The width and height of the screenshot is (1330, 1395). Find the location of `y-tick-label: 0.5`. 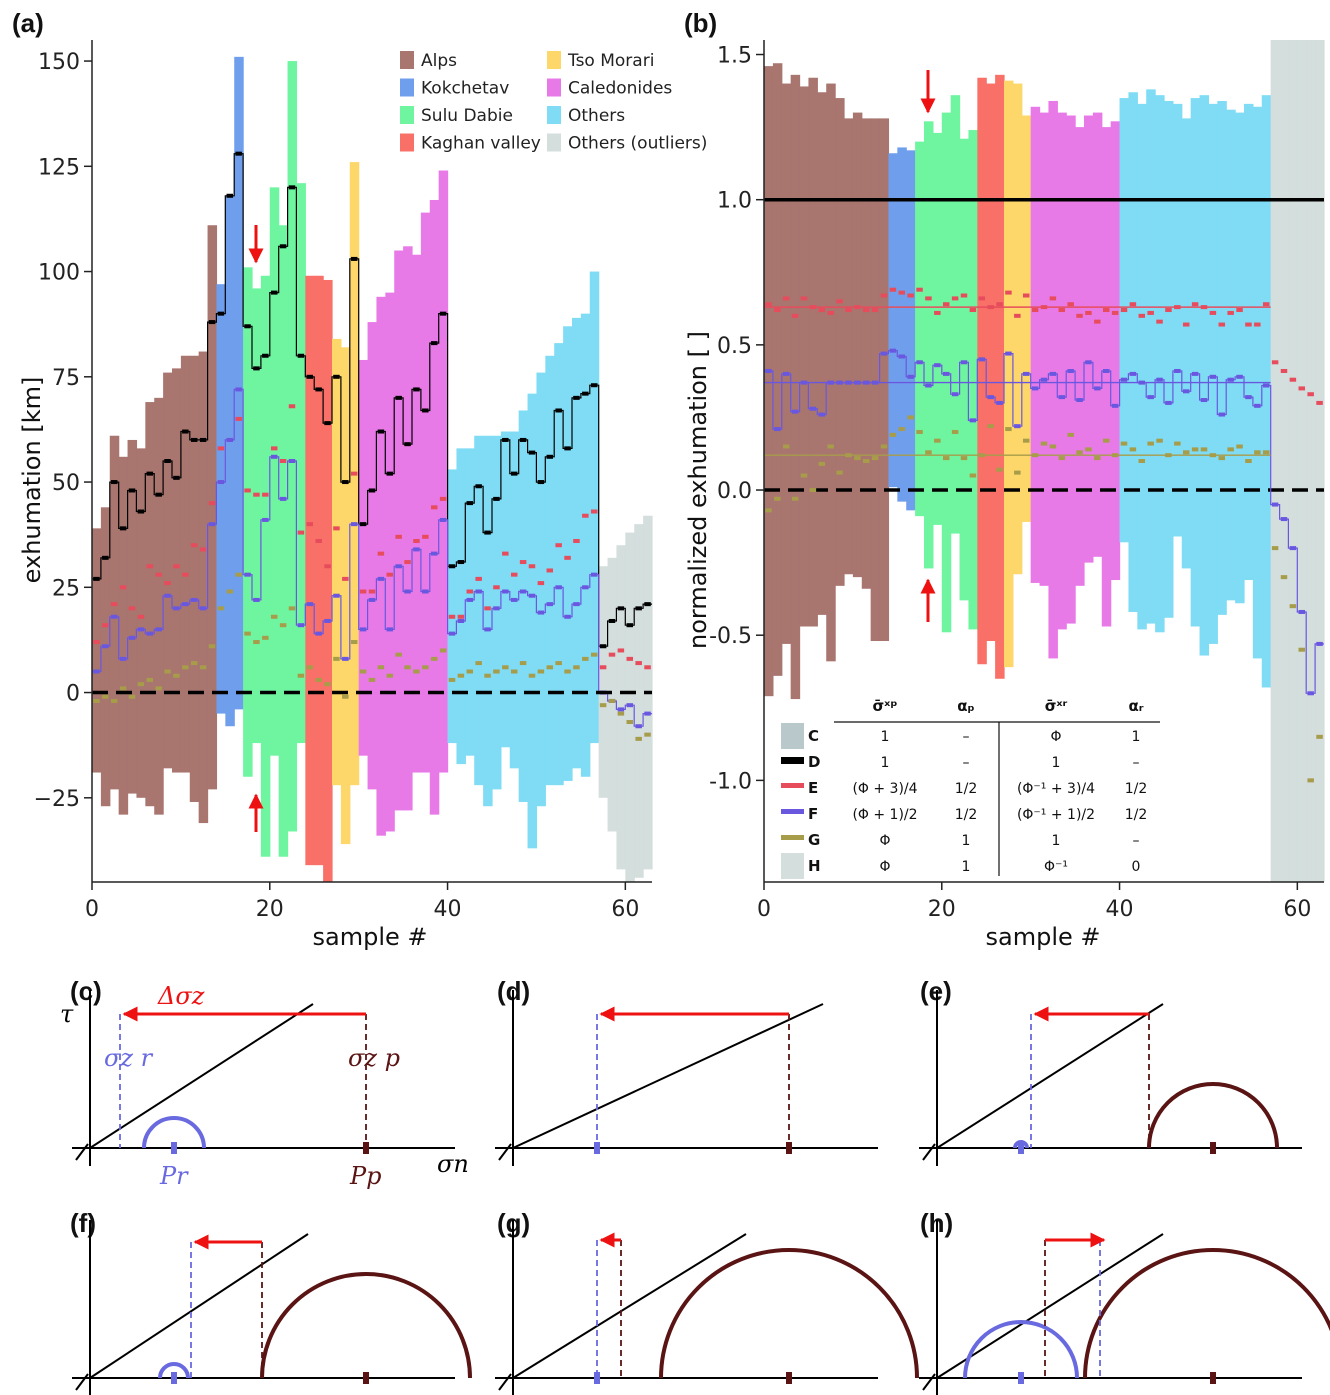

y-tick-label: 0.5 is located at coordinates (734, 346).